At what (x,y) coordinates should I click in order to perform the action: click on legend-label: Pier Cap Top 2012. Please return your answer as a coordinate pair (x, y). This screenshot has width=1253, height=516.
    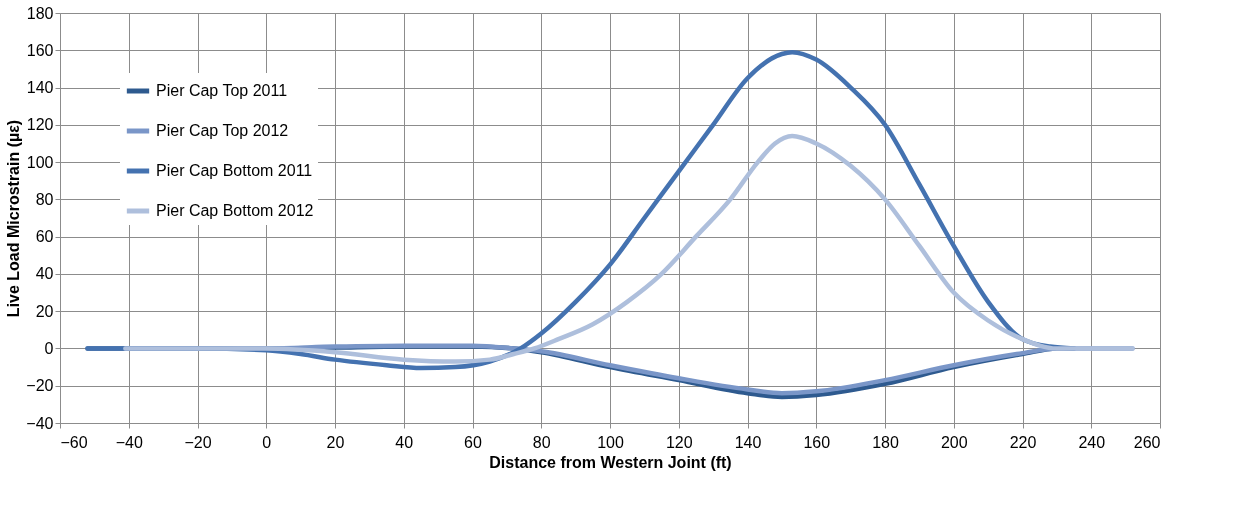
    Looking at the image, I should click on (222, 130).